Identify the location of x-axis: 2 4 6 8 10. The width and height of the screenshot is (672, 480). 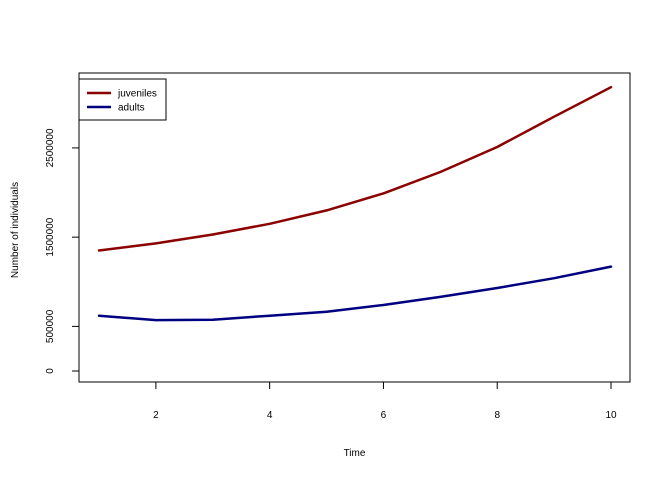
(385, 401).